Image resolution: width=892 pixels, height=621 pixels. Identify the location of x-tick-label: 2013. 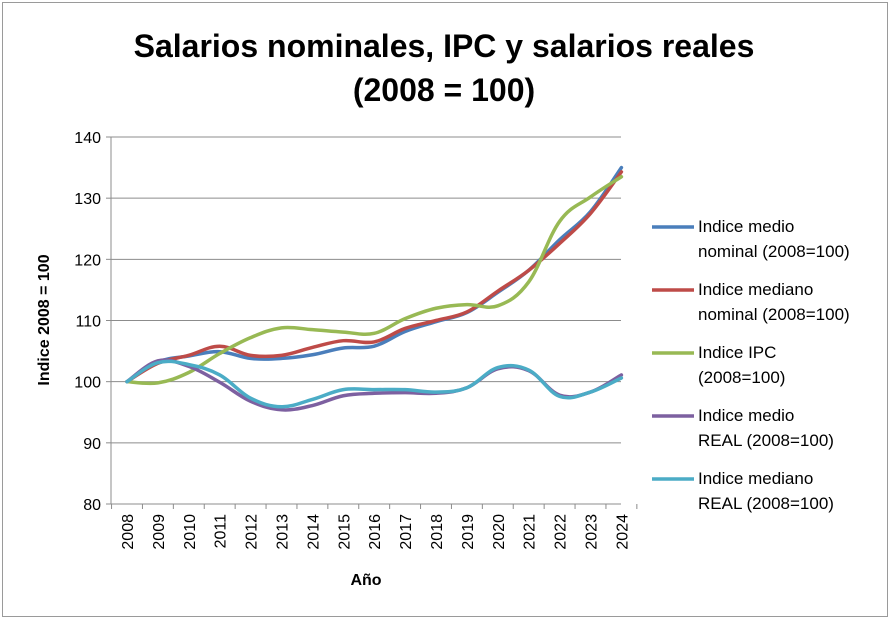
(283, 532).